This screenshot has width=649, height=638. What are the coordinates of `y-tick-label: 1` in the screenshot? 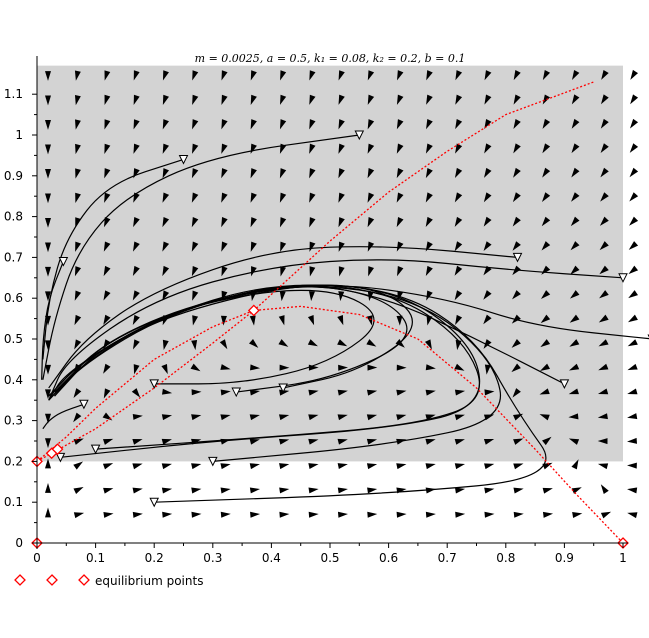 It's located at (19, 135).